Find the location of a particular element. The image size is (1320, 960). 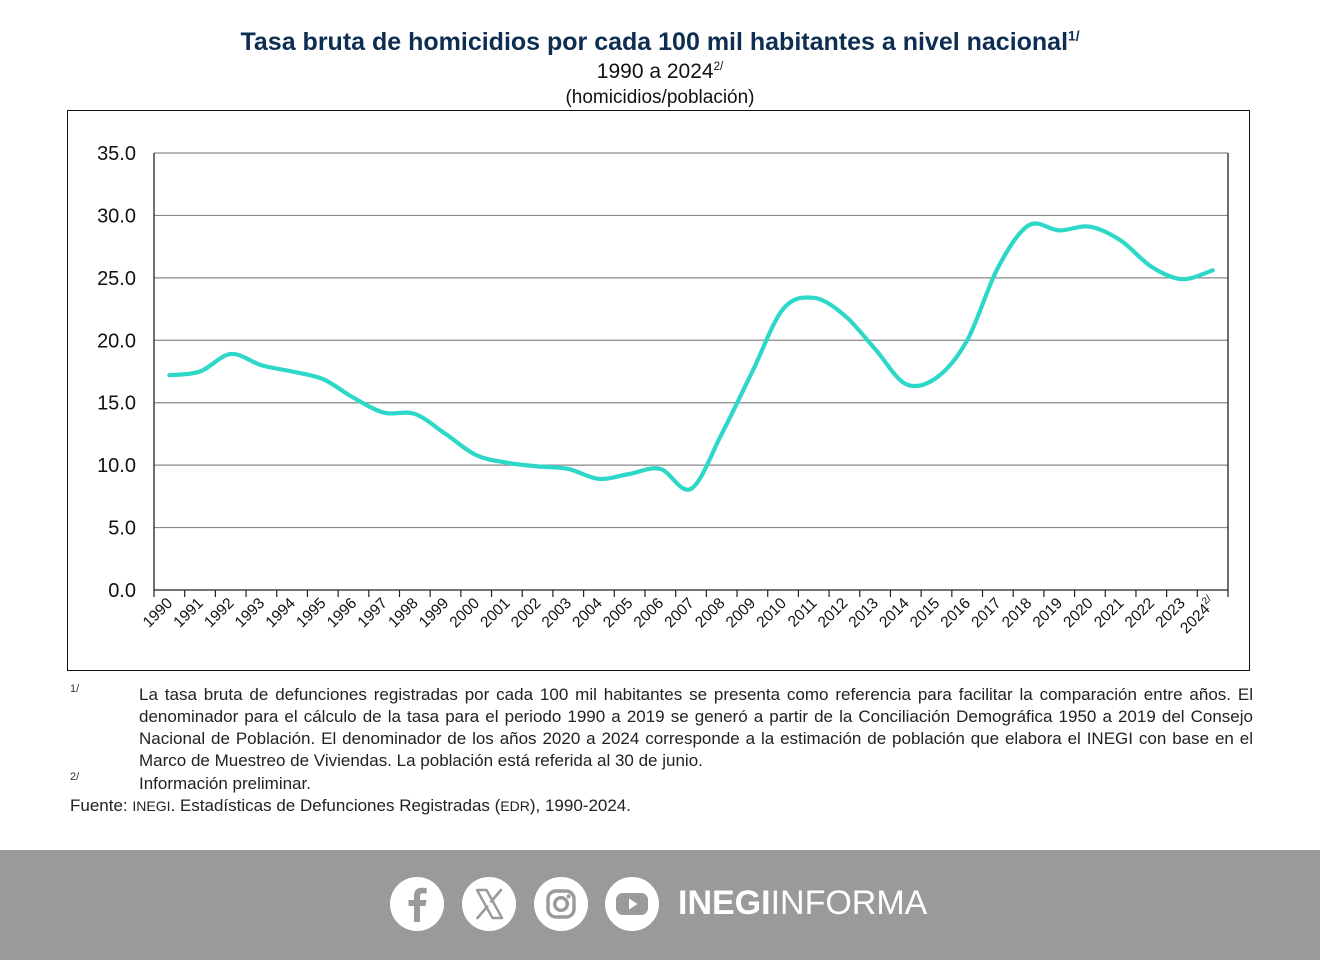

x-tick-label: 1998 is located at coordinates (403, 613).